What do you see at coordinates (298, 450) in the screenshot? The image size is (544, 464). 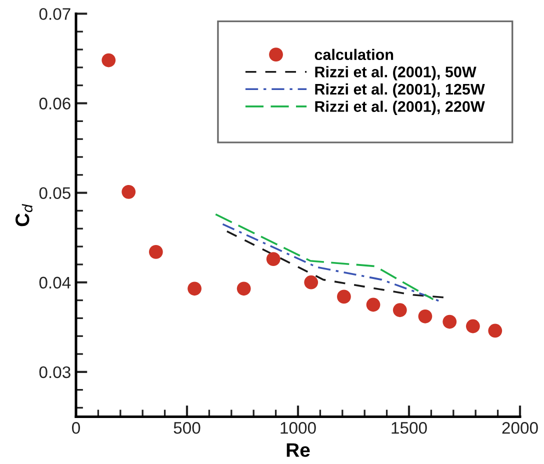 I see `x-axis-title: Re` at bounding box center [298, 450].